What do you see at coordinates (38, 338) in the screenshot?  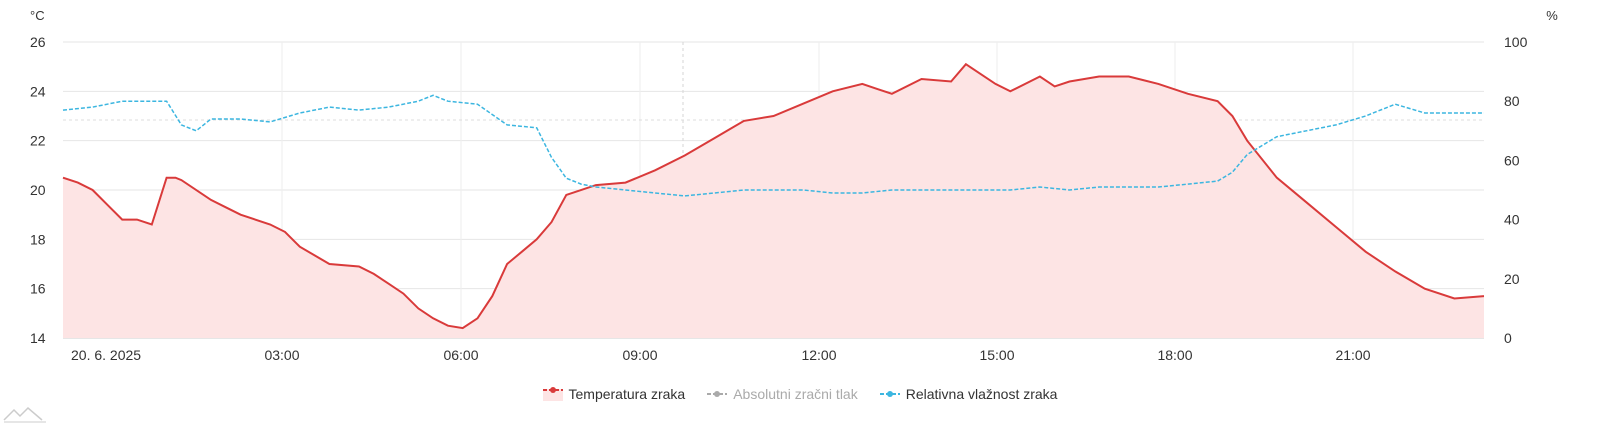 I see `y-left-tick-label: 14` at bounding box center [38, 338].